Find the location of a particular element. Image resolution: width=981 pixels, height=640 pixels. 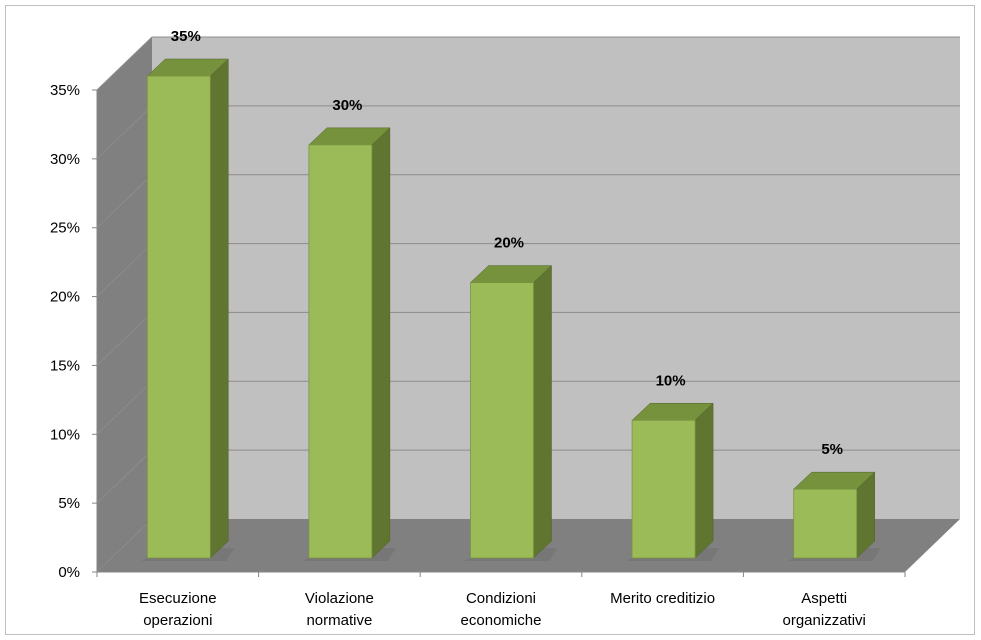

y-tick-label: 0% is located at coordinates (69, 572).